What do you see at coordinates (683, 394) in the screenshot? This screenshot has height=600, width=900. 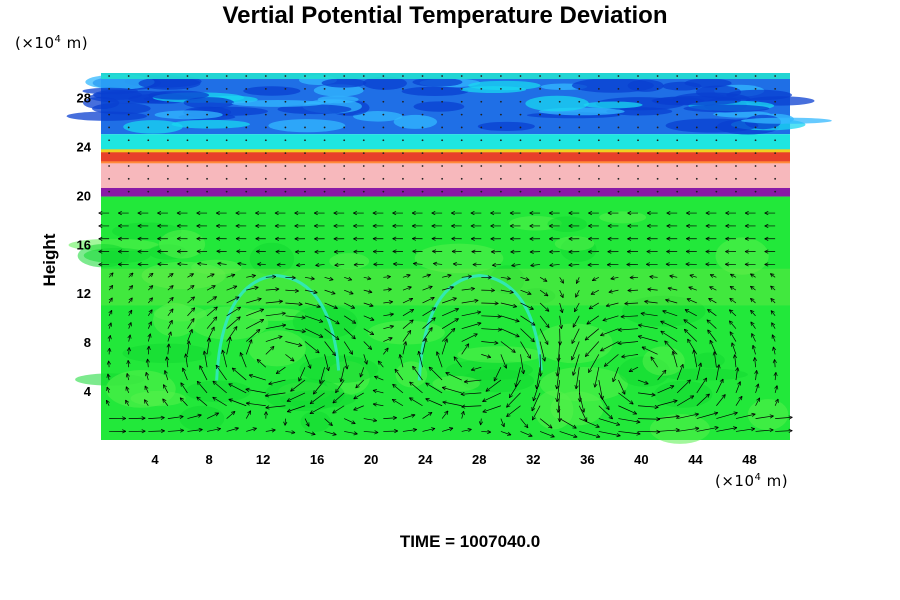 I see `green-mottle-patch` at bounding box center [683, 394].